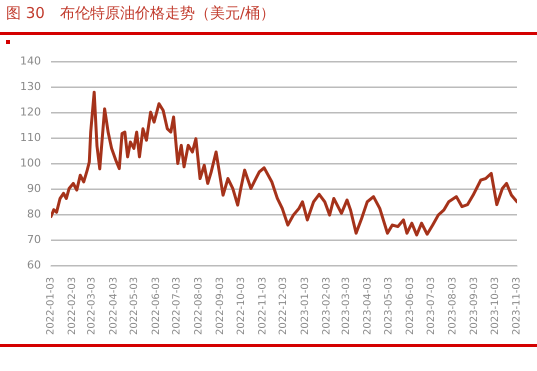 This screenshot has height=371, width=537. I want to click on y-tick-label: 140, so click(30, 61).